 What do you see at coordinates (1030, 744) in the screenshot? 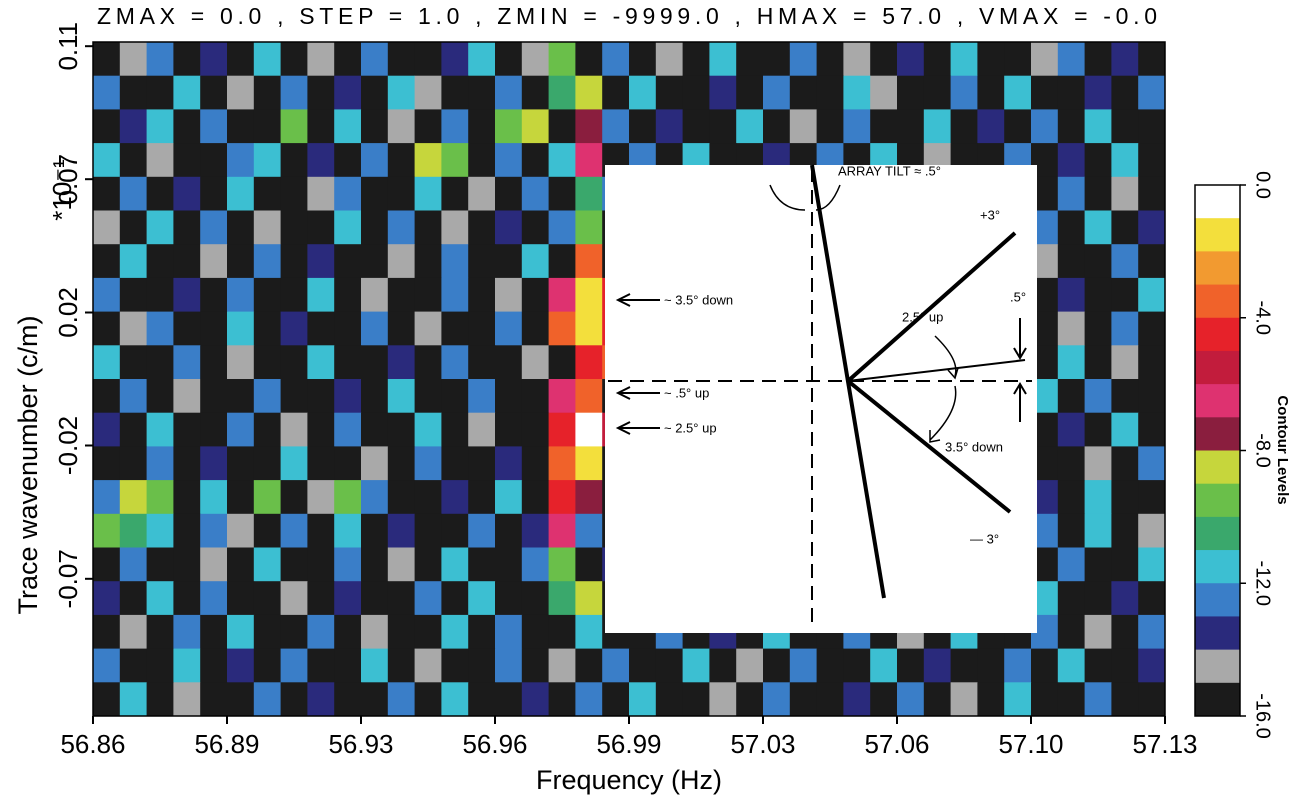
I see `x-tick-label: 57.10` at bounding box center [1030, 744].